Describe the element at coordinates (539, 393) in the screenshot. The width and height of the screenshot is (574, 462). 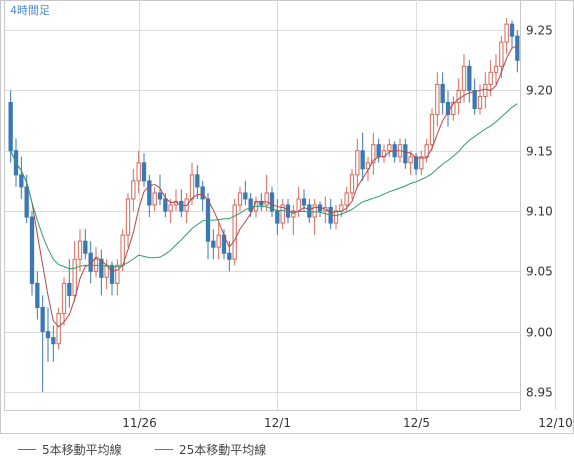
I see `y-tick-label: 8.95` at that location.